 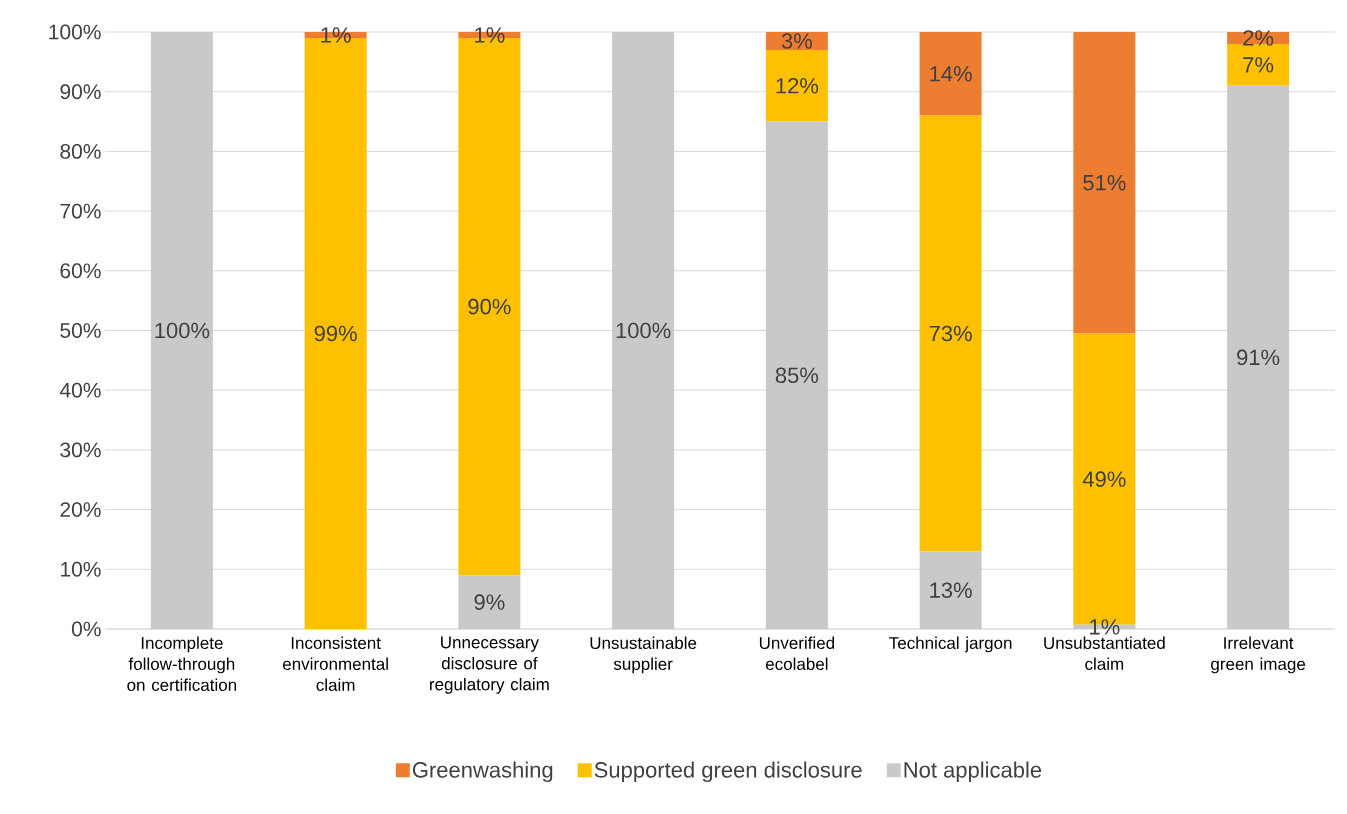 I want to click on y-tick-label: 10%, so click(x=81, y=569).